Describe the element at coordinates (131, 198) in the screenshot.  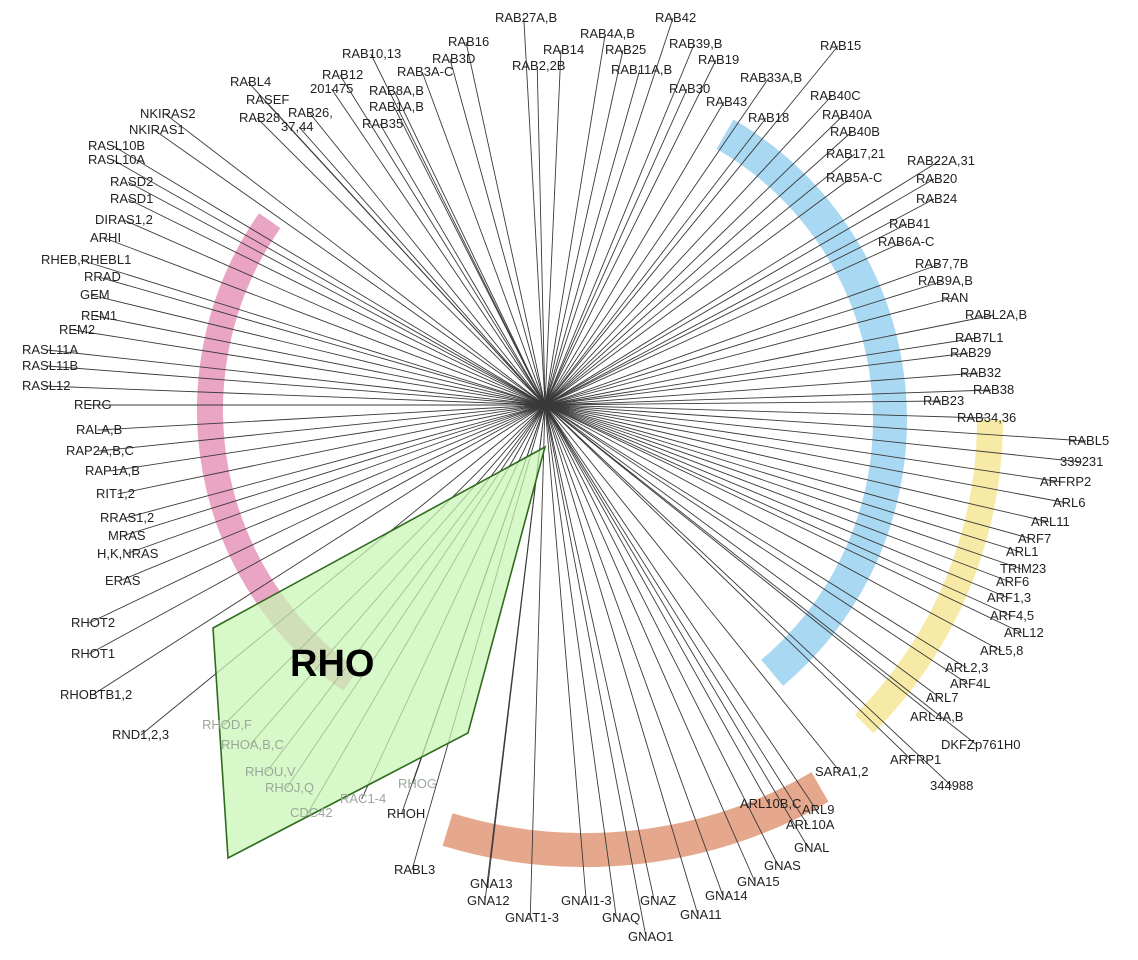
I see `leaf-label: RASD1` at that location.